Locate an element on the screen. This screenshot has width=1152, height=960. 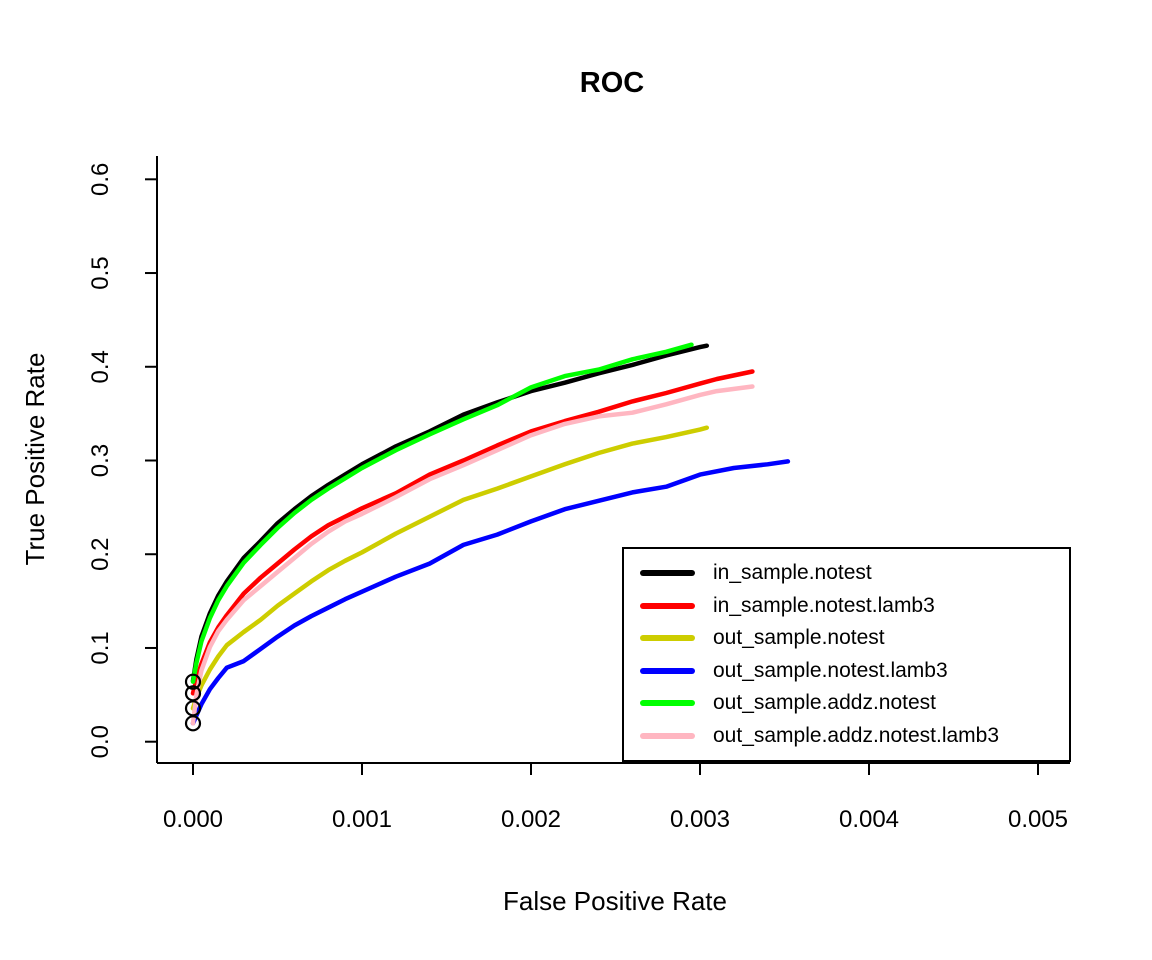
legend-item-0: in_sample.notest is located at coordinates (846, 573).